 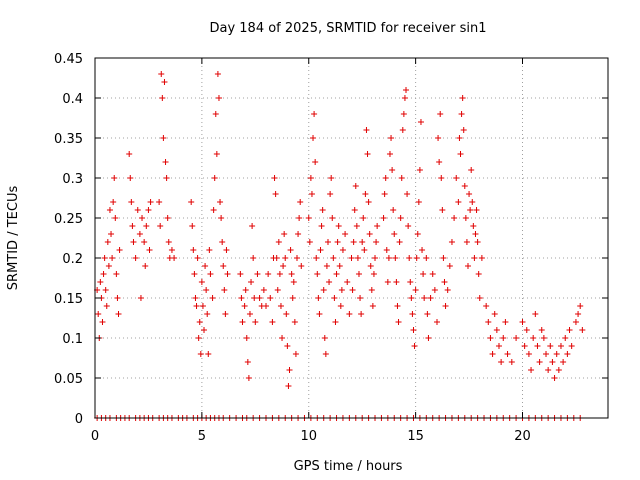 I want to click on y-tick-label: 0.3, so click(x=72, y=179).